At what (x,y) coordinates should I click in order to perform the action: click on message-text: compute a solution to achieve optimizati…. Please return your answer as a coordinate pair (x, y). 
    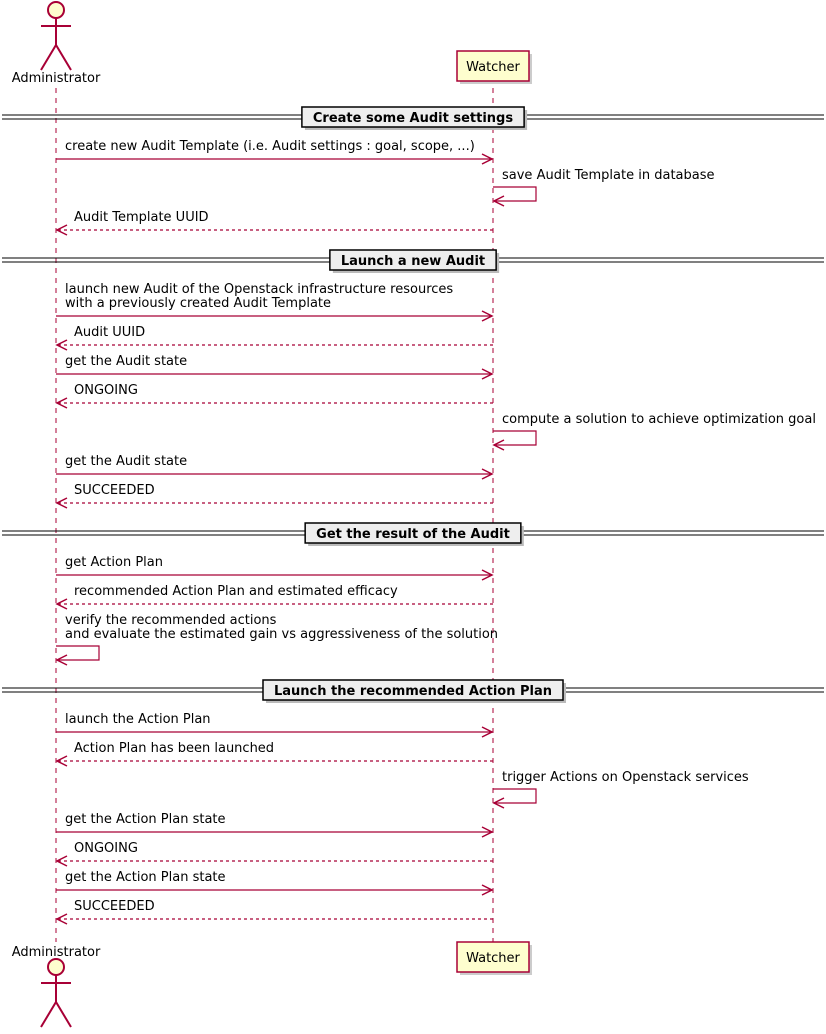
    Looking at the image, I should click on (659, 419).